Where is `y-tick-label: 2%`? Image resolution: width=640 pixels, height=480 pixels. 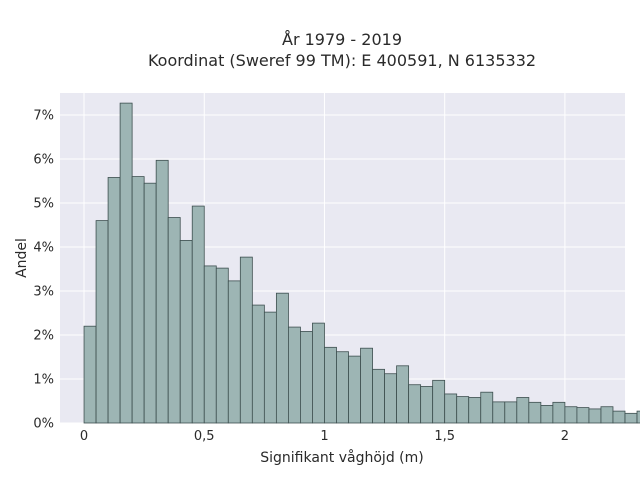
y-tick-label: 2% is located at coordinates (43, 336).